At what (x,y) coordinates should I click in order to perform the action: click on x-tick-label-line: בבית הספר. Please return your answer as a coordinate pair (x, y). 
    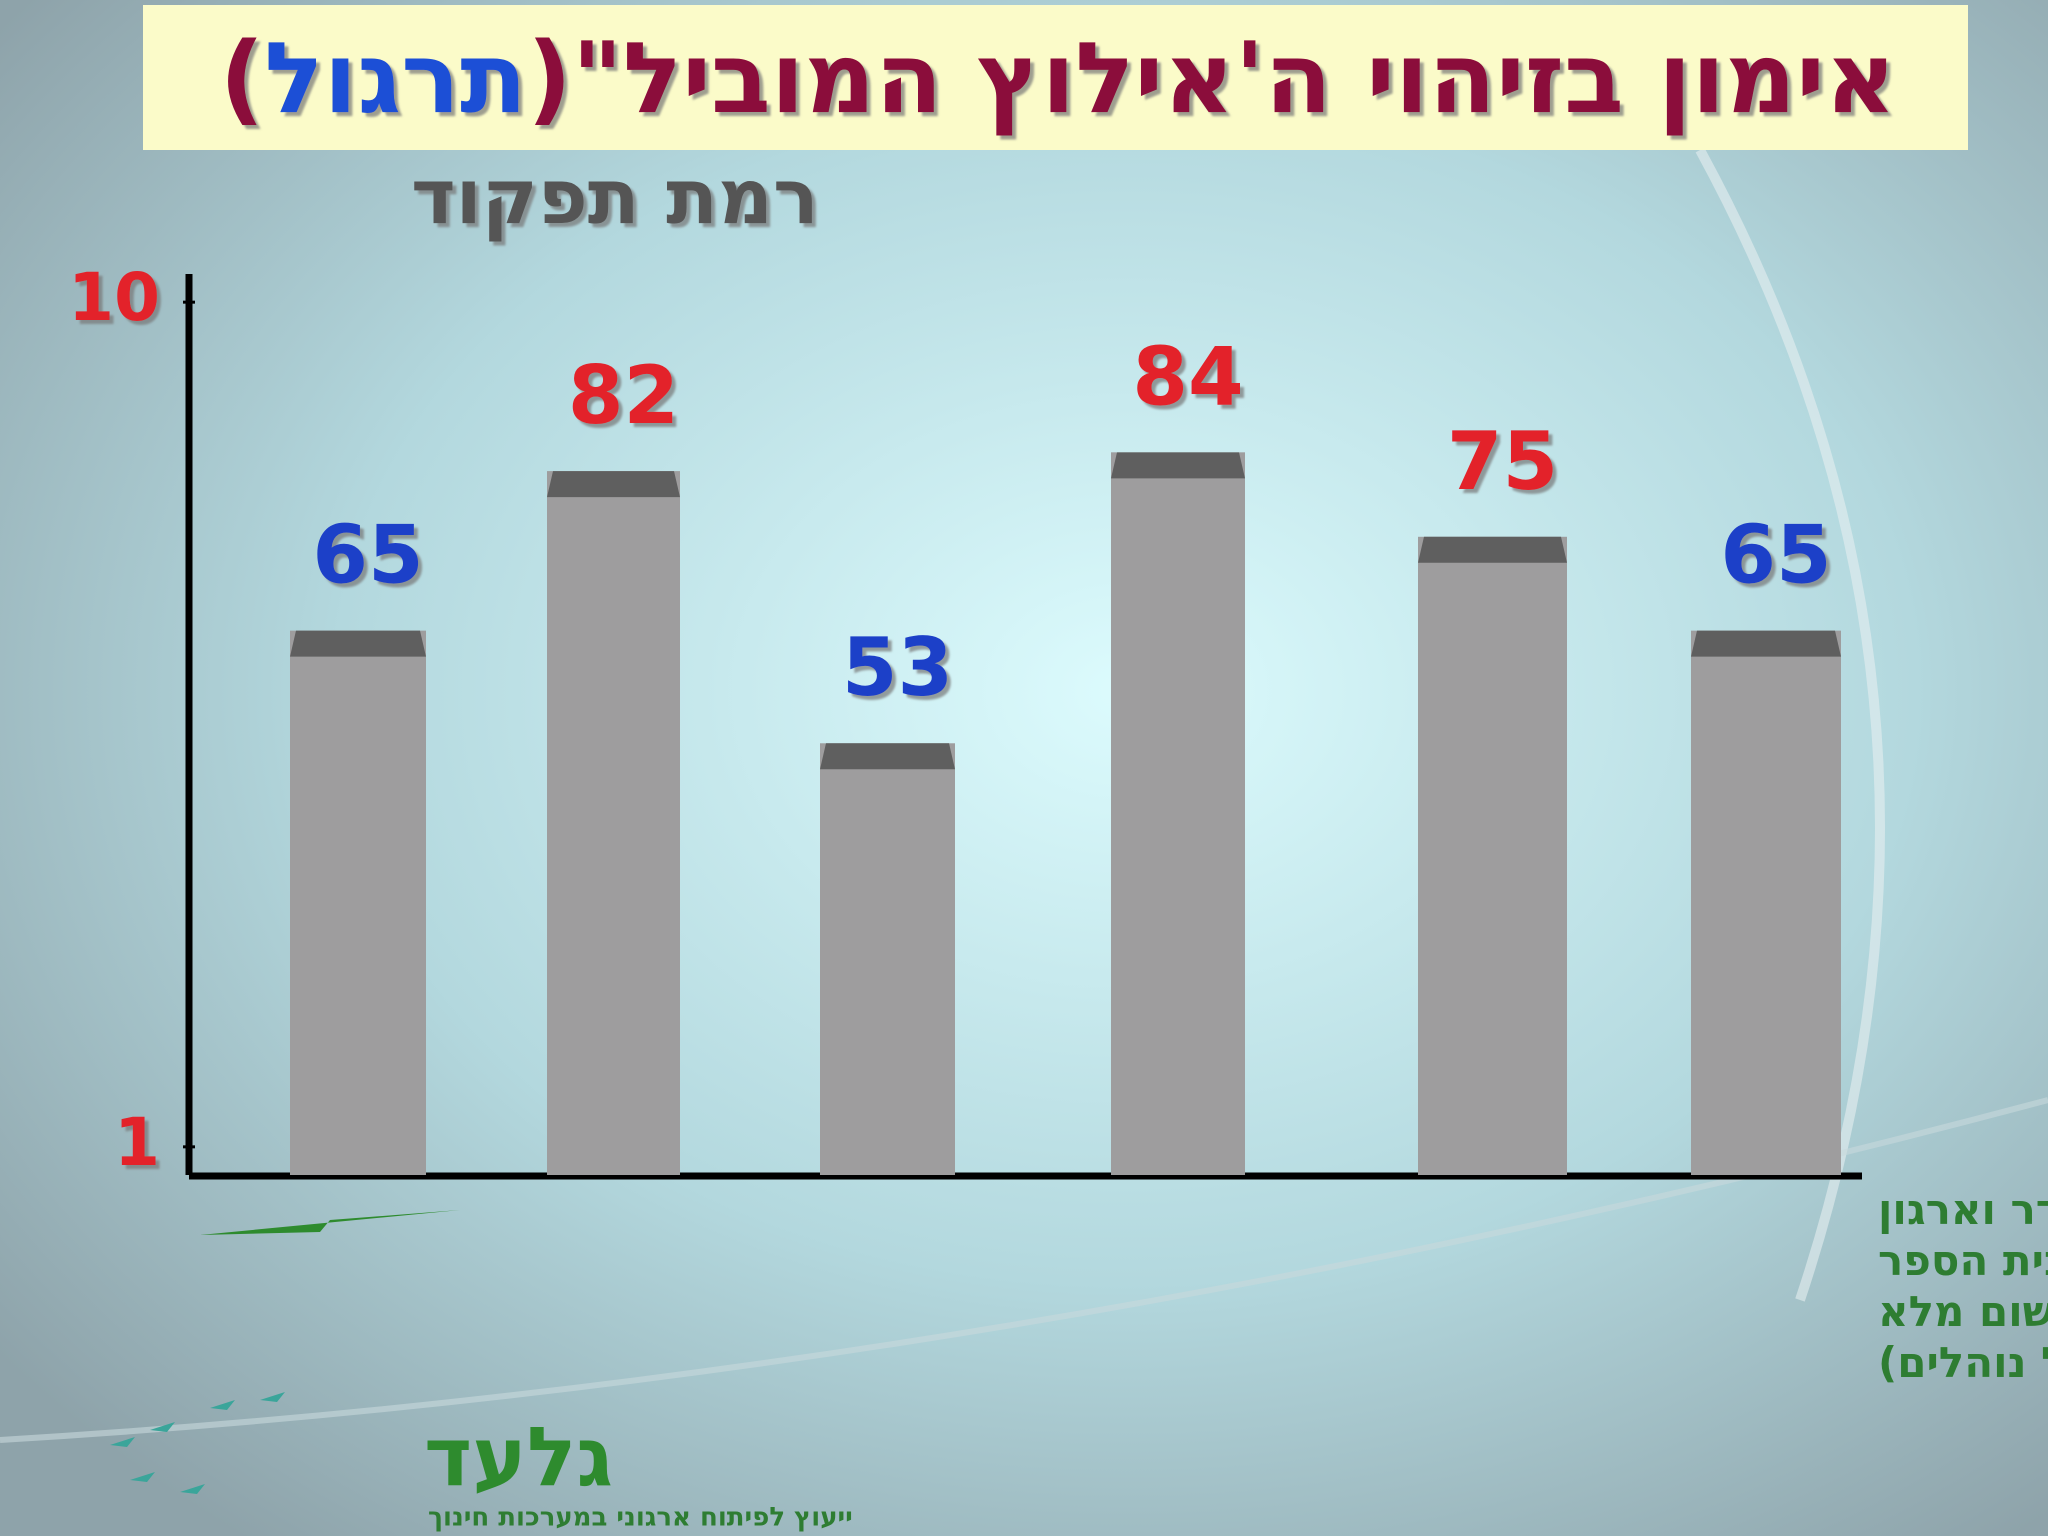
    Looking at the image, I should click on (1963, 1260).